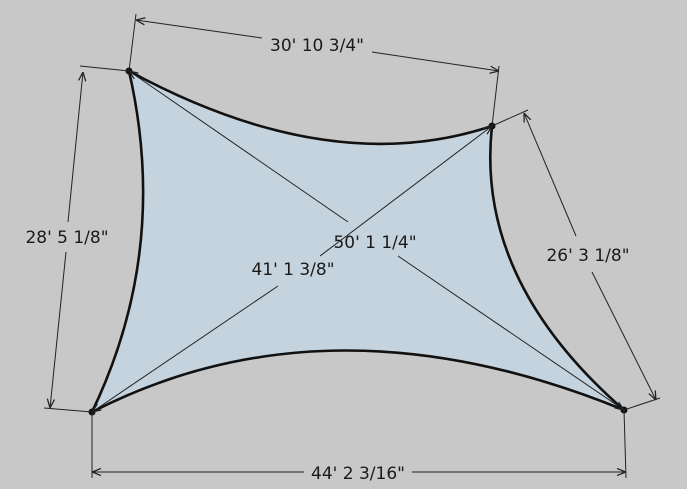 The width and height of the screenshot is (687, 489). I want to click on diagonal-short-label: 41' 1 3/8", so click(292, 270).